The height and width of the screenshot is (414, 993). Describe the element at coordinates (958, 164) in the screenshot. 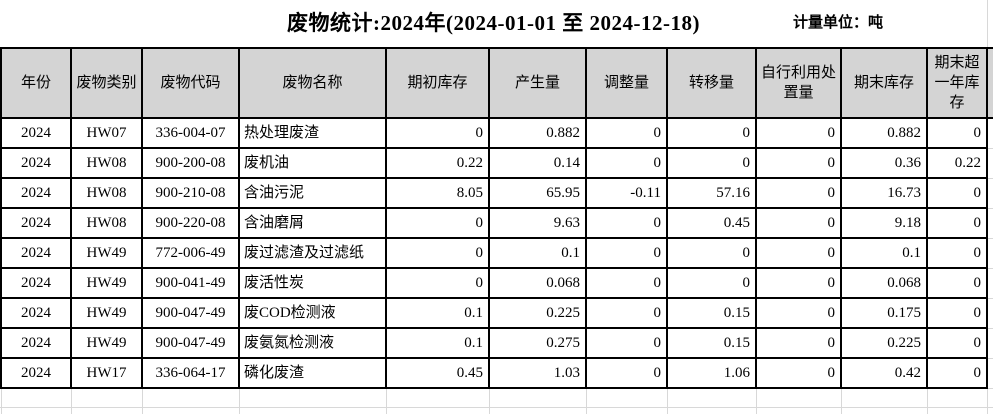

I see `cell-over-one-year-stock: 0.22` at that location.